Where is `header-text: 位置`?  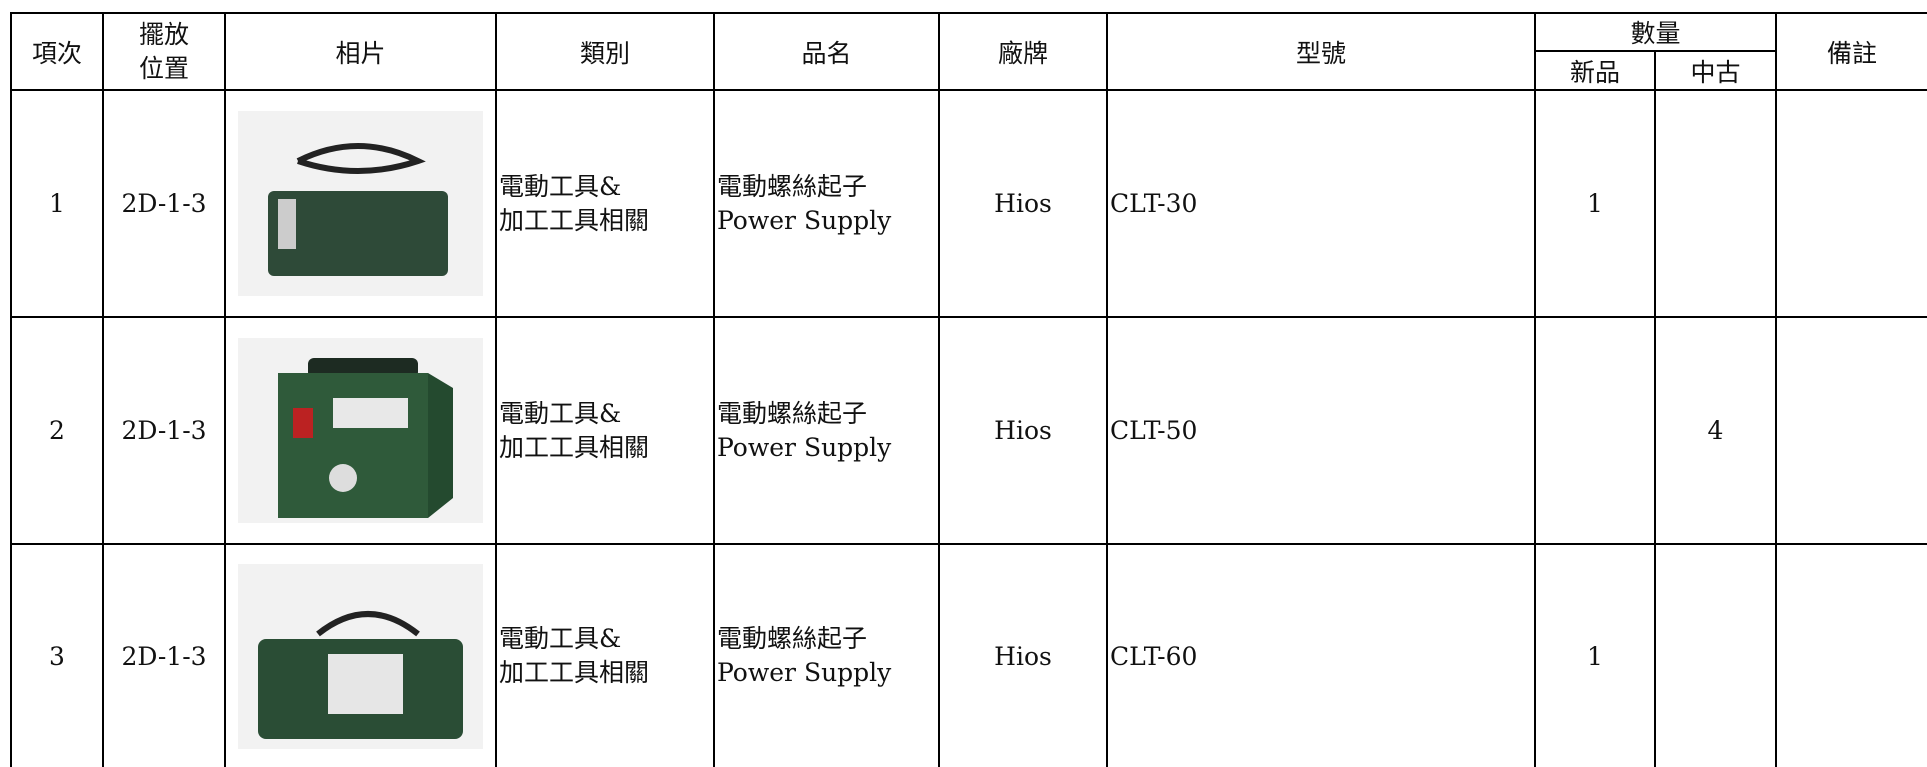 header-text: 位置 is located at coordinates (163, 68).